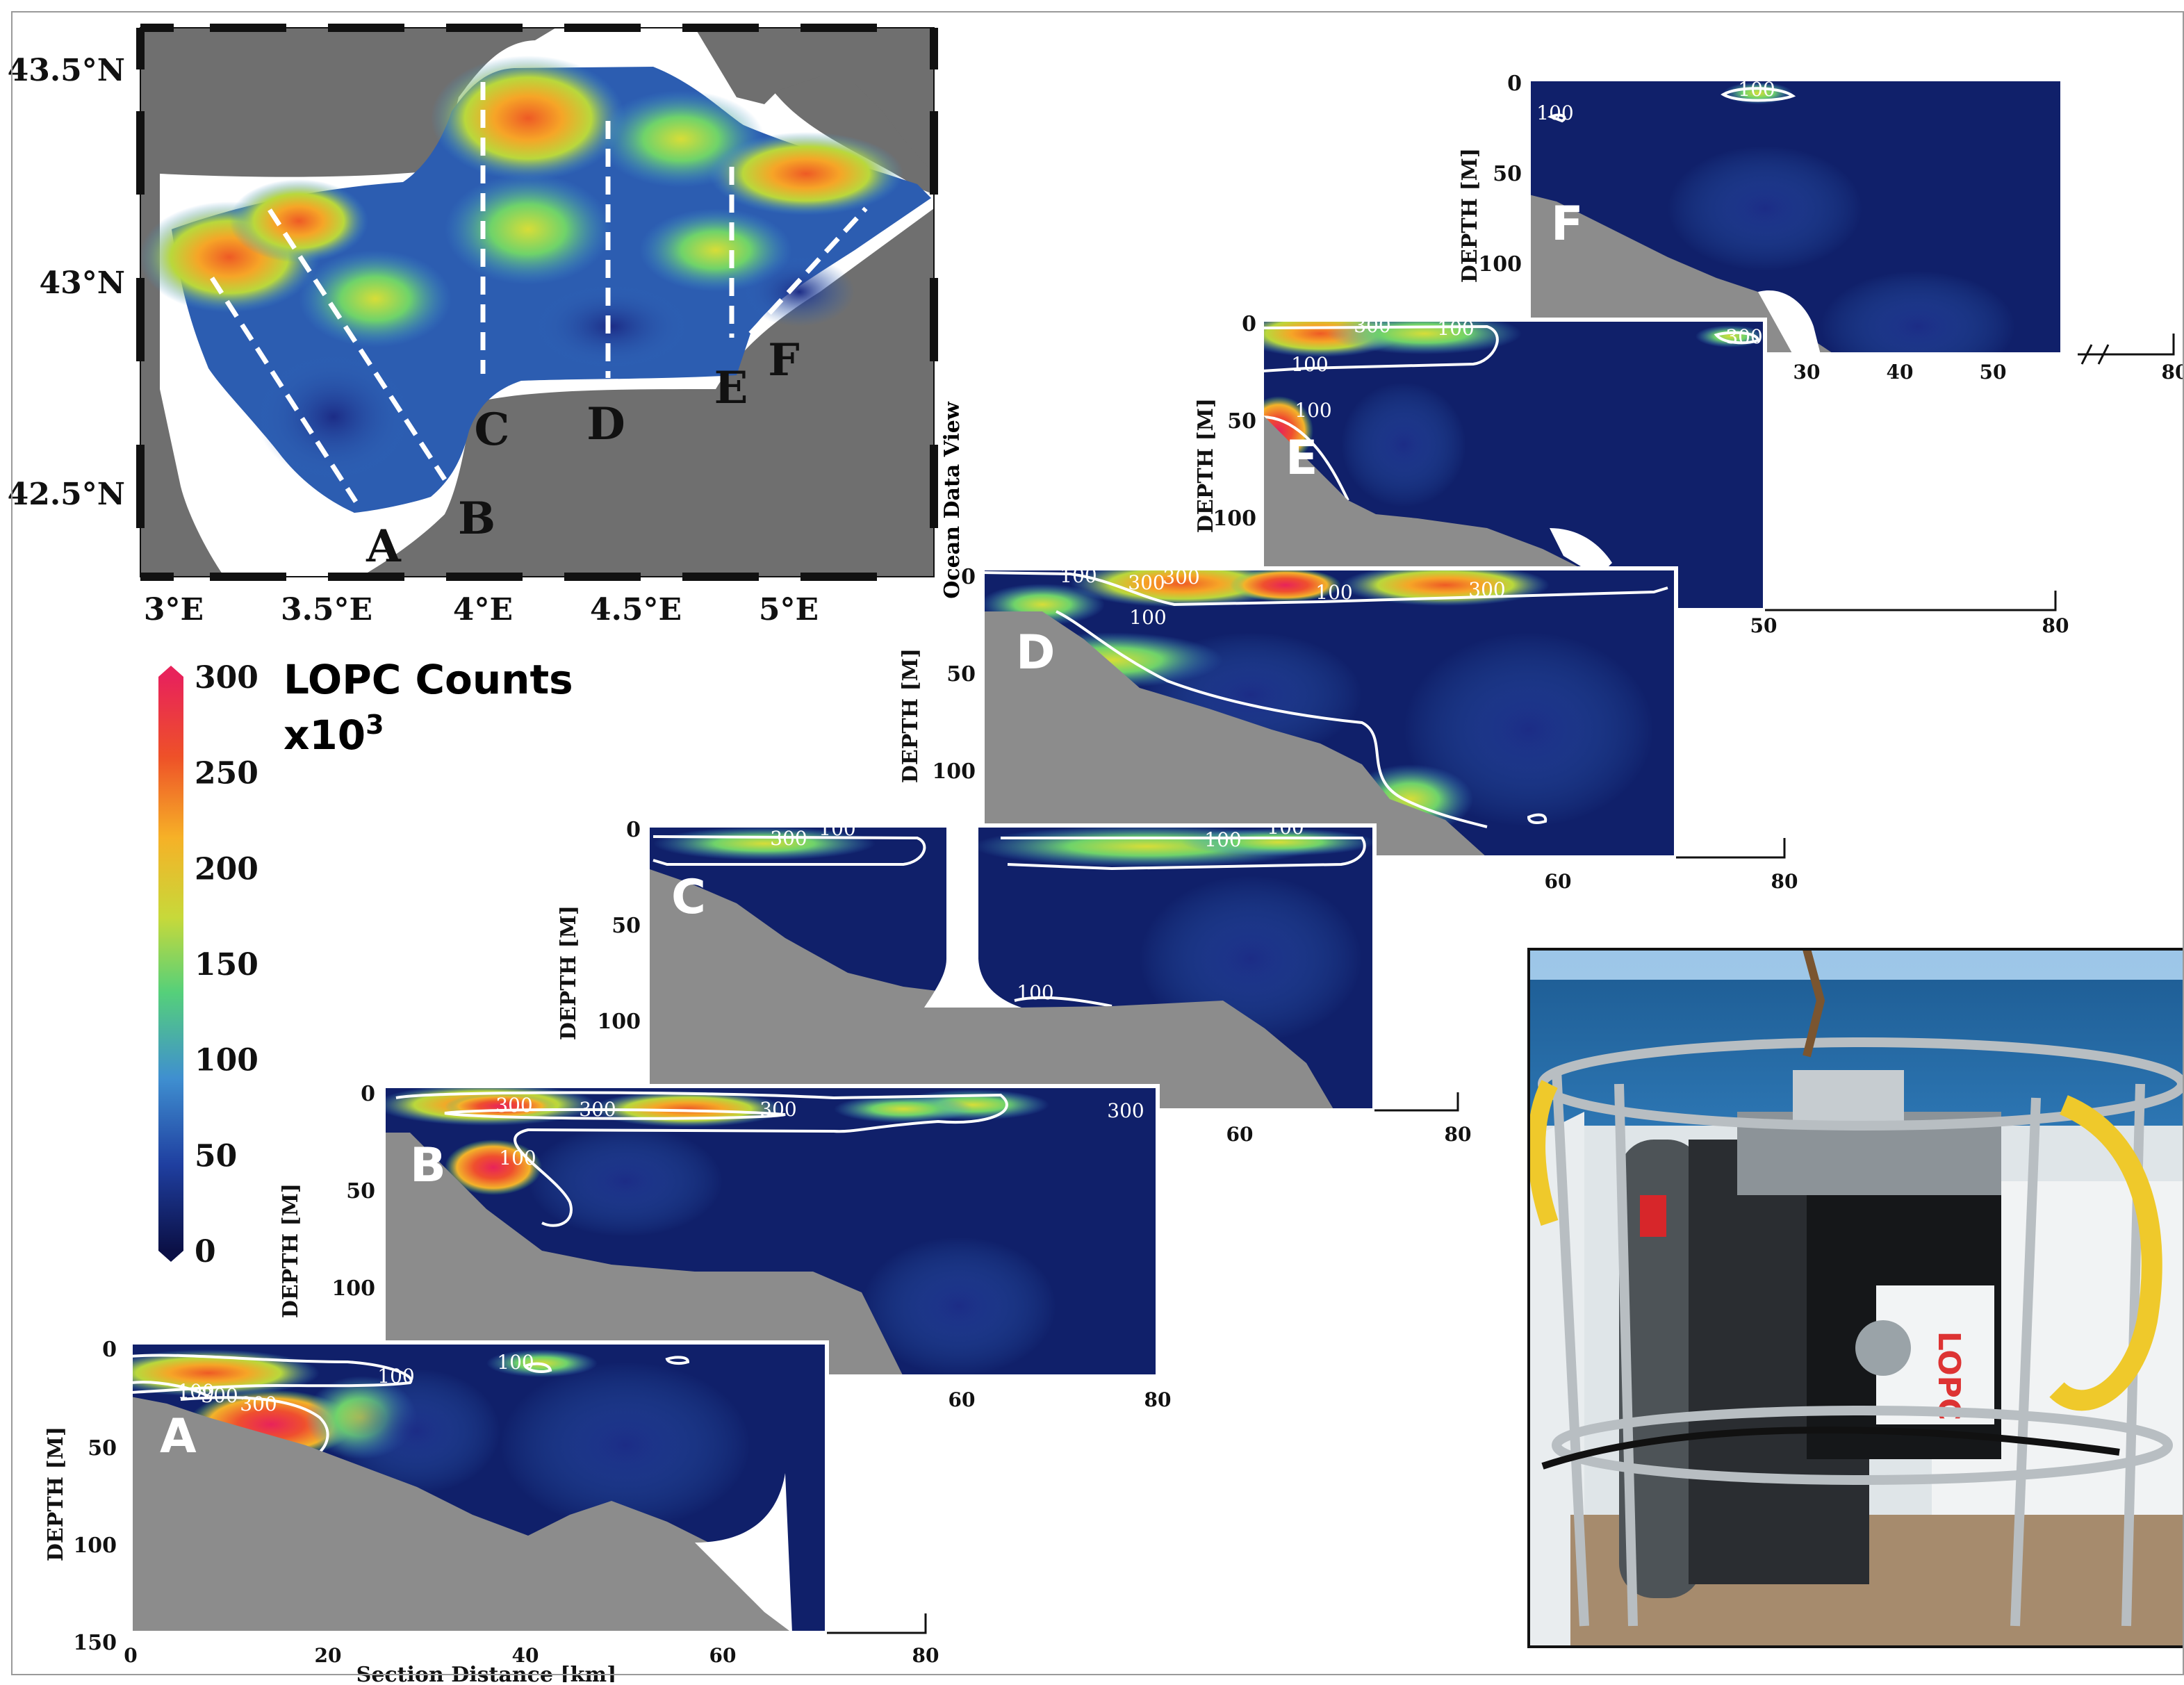 The height and width of the screenshot is (1685, 2184). What do you see at coordinates (205, 1251) in the screenshot?
I see `colorbar-tick: 0` at bounding box center [205, 1251].